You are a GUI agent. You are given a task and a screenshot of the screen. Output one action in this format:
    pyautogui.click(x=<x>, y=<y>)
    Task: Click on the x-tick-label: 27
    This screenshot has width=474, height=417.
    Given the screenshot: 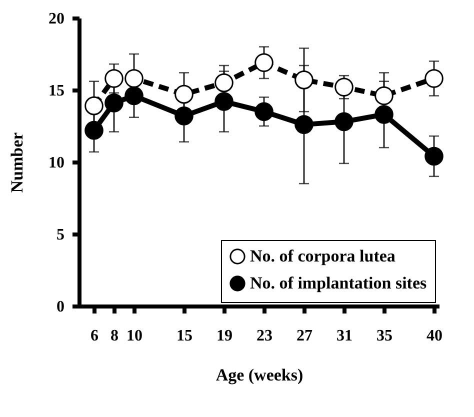 What is the action you would take?
    pyautogui.click(x=304, y=336)
    